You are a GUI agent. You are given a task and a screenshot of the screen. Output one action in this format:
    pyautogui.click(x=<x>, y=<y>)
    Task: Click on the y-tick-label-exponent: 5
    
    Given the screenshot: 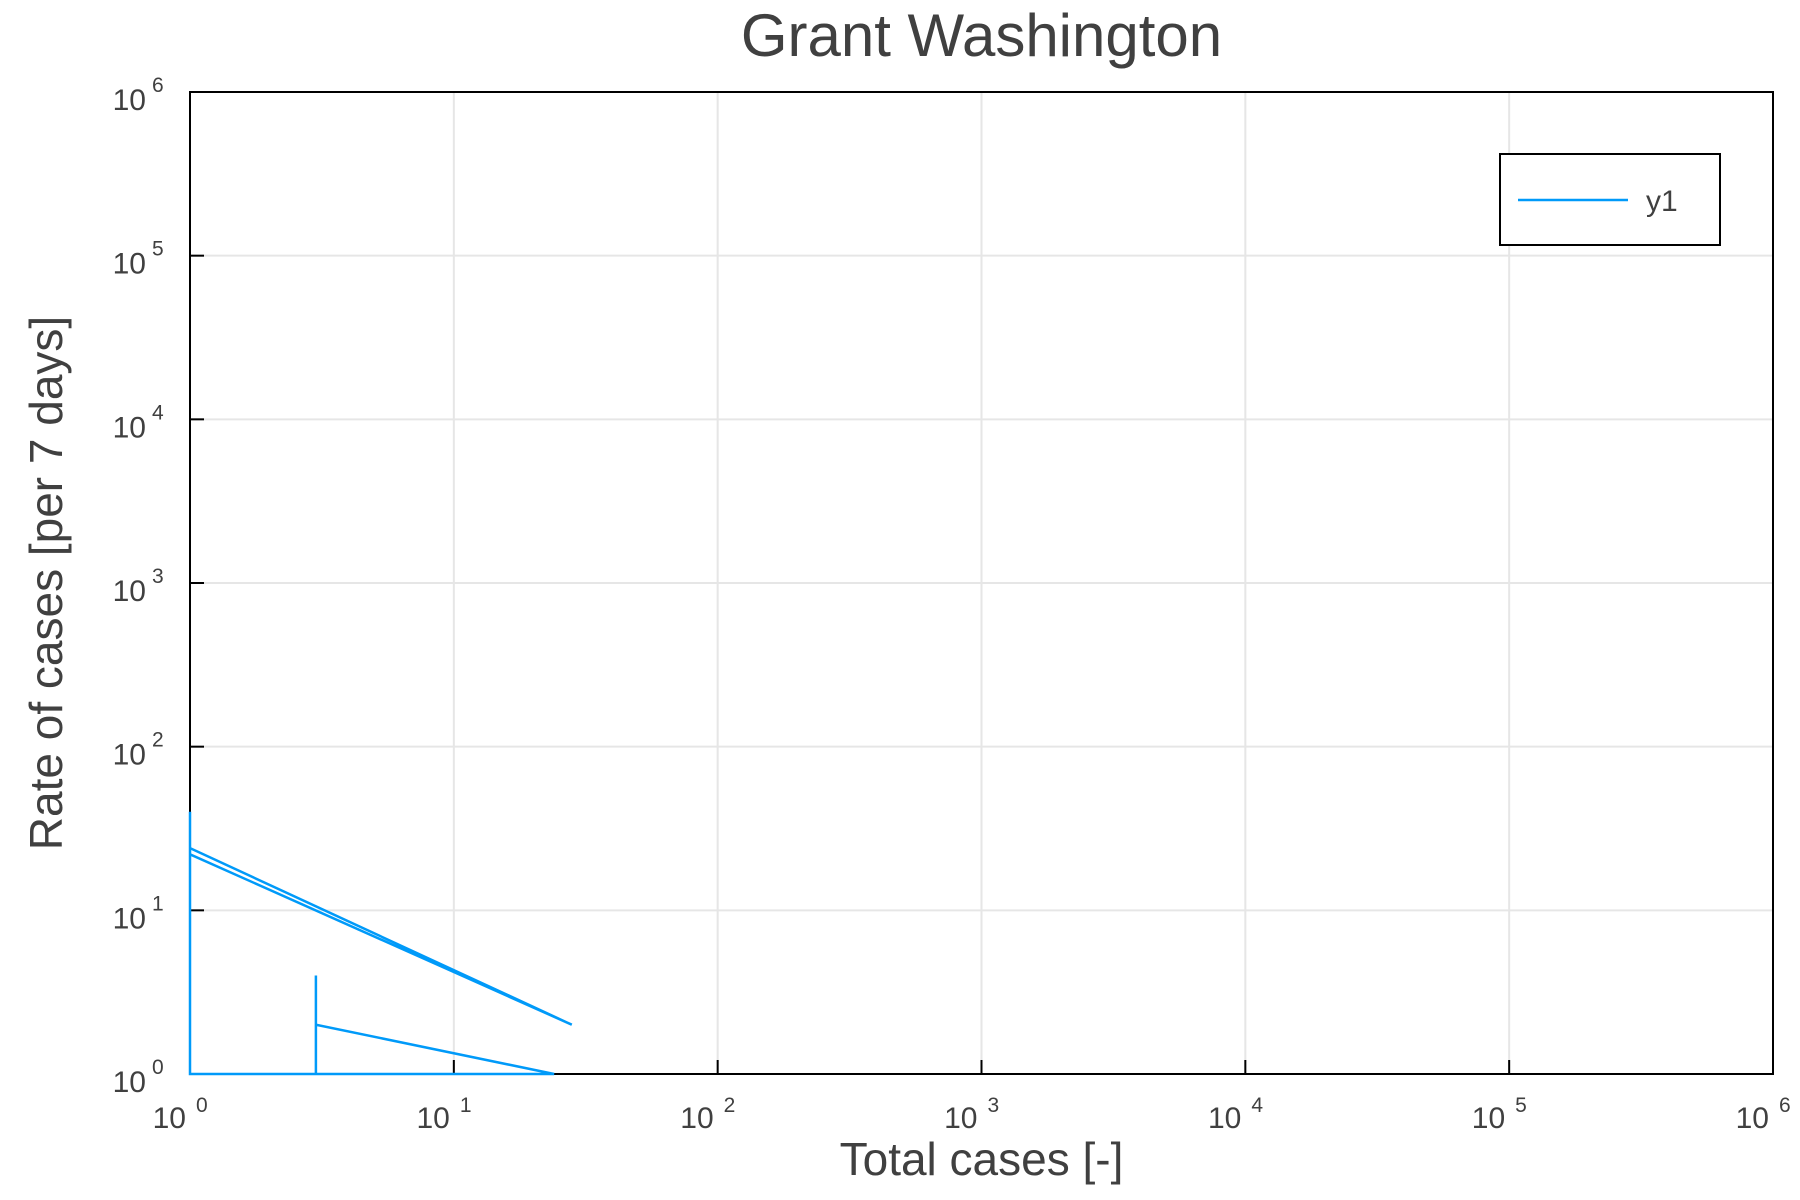 What is the action you would take?
    pyautogui.click(x=158, y=249)
    